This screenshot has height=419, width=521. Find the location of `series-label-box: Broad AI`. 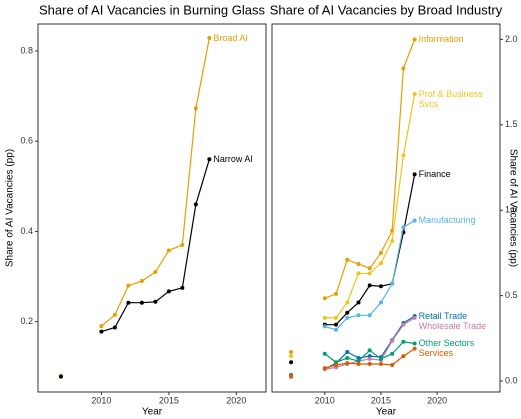

series-label-box: Broad AI is located at coordinates (230, 37).